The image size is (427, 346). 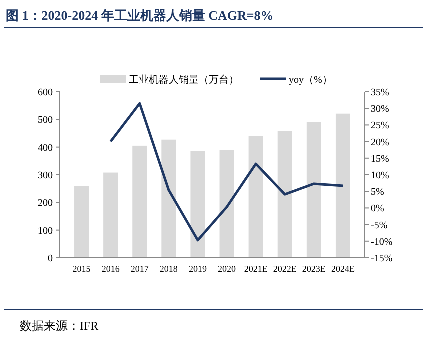 I want to click on x-tick-label: 2019, so click(x=198, y=269).